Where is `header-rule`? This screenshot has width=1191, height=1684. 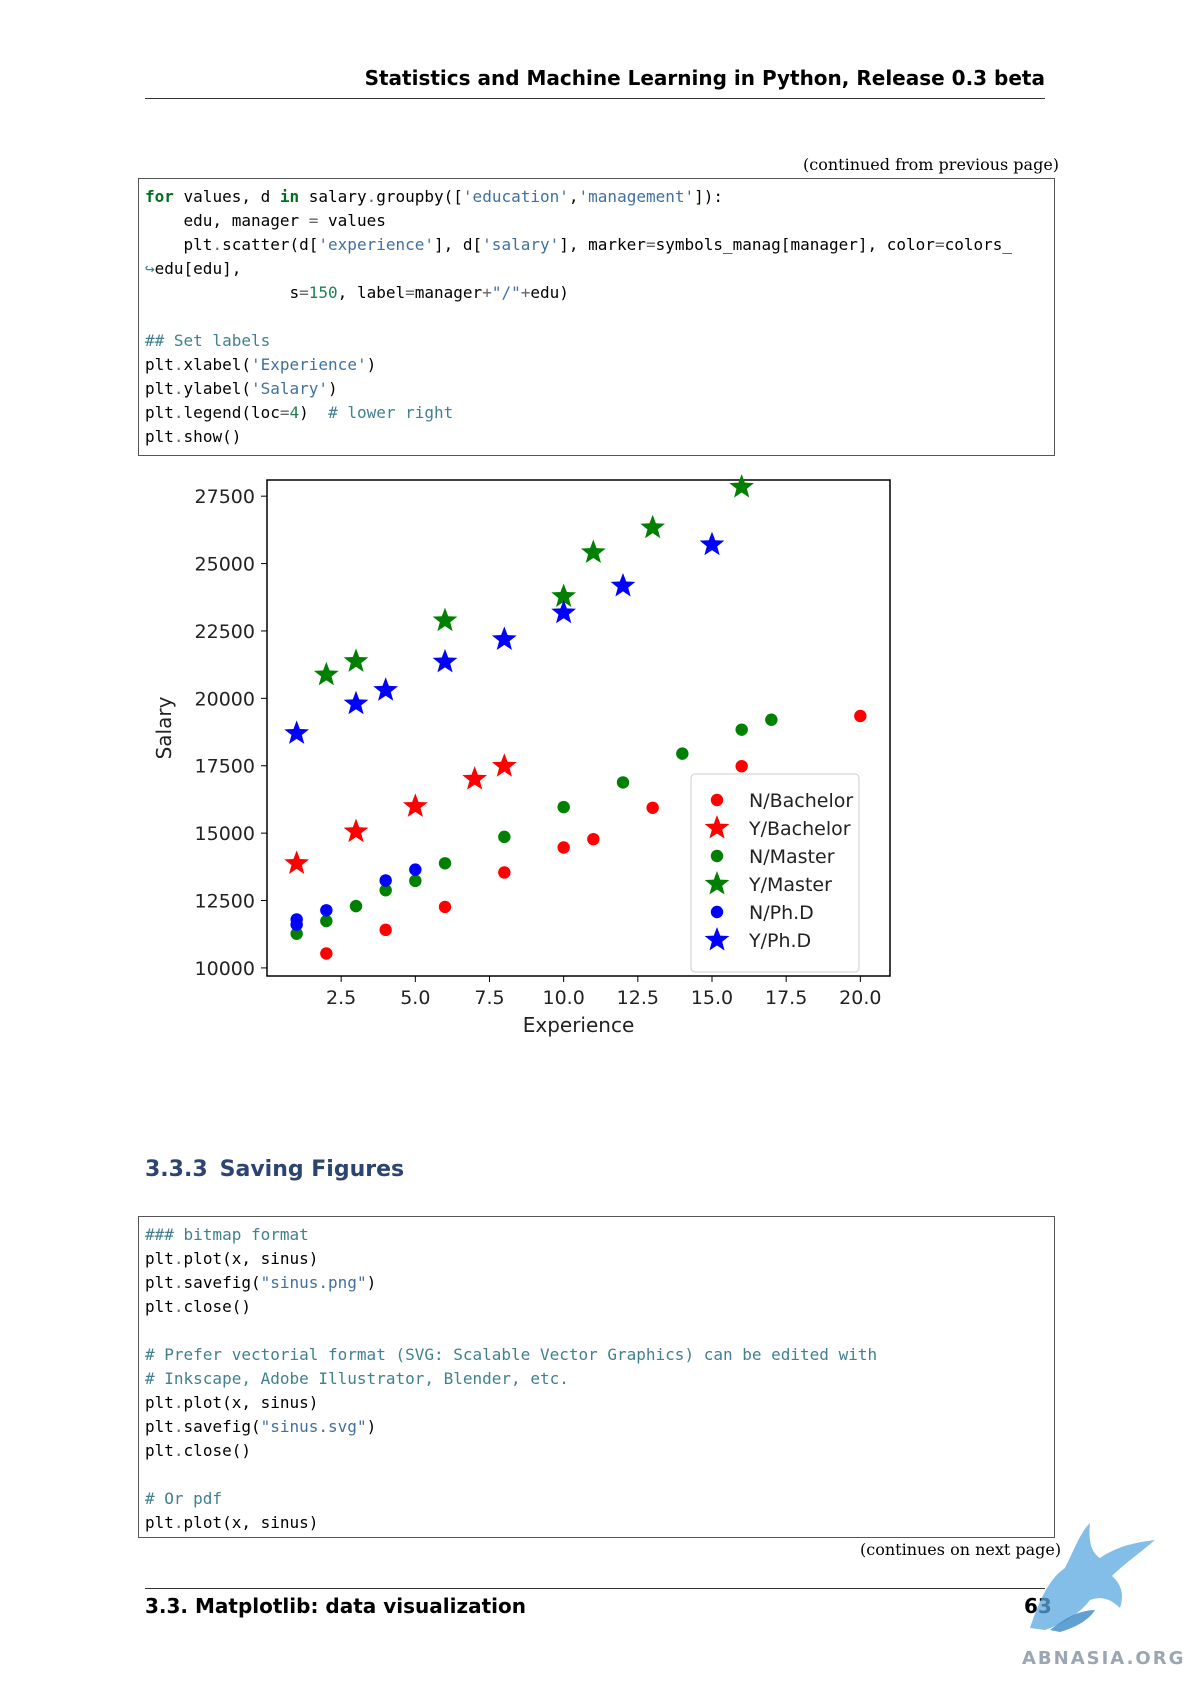
header-rule is located at coordinates (595, 98).